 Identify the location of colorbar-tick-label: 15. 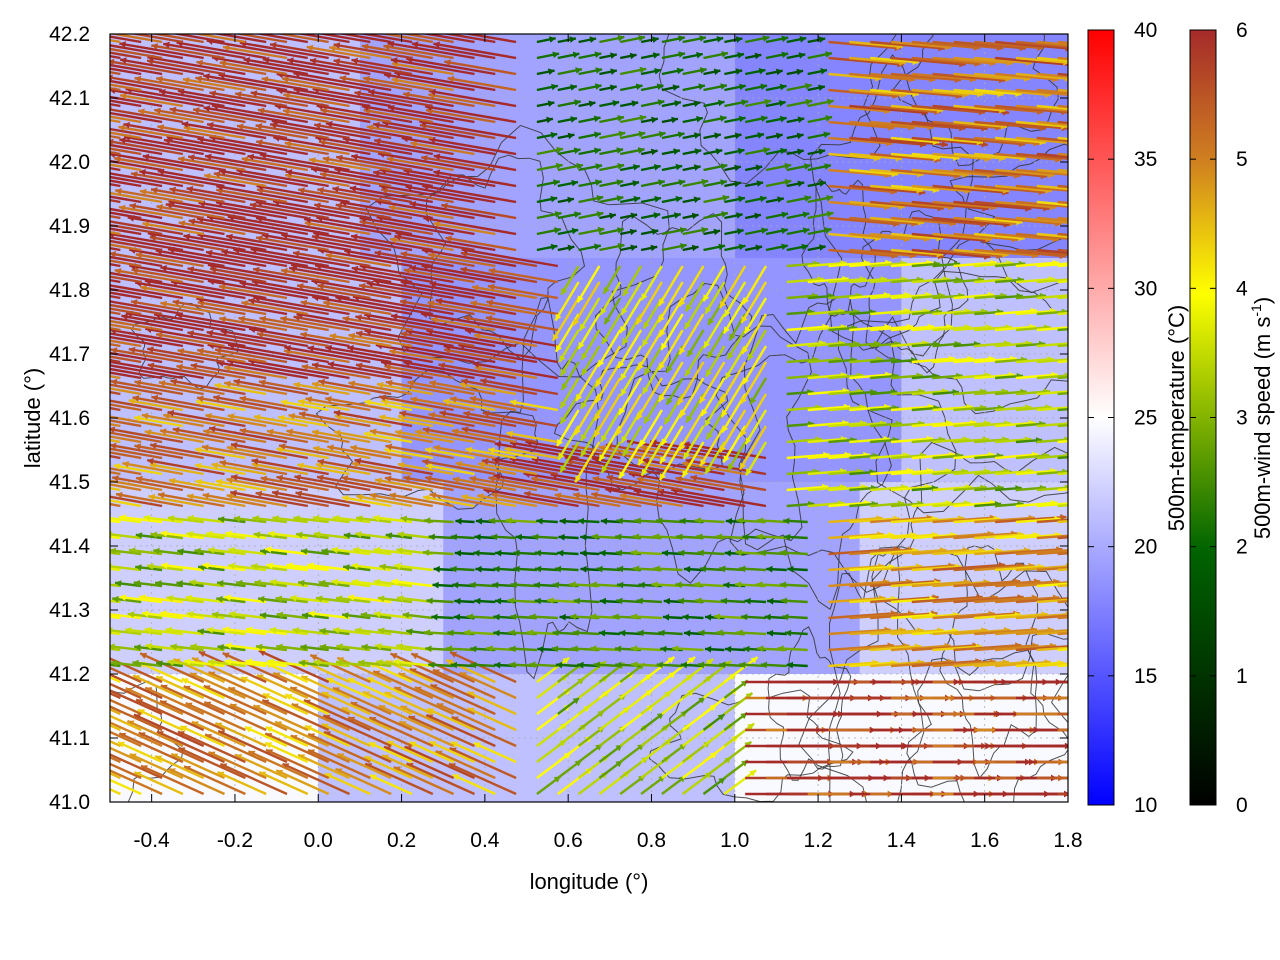
(1145, 676).